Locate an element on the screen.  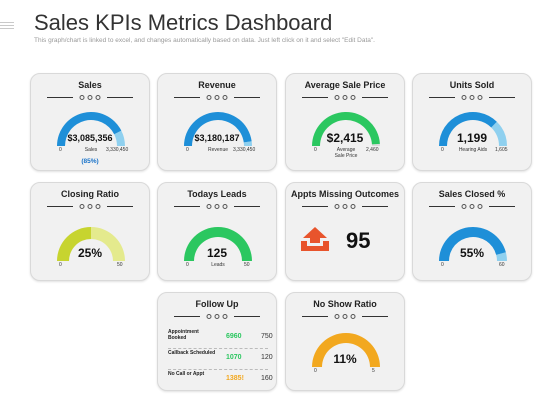
row-label: Appointment Booked is located at coordinates (183, 335).